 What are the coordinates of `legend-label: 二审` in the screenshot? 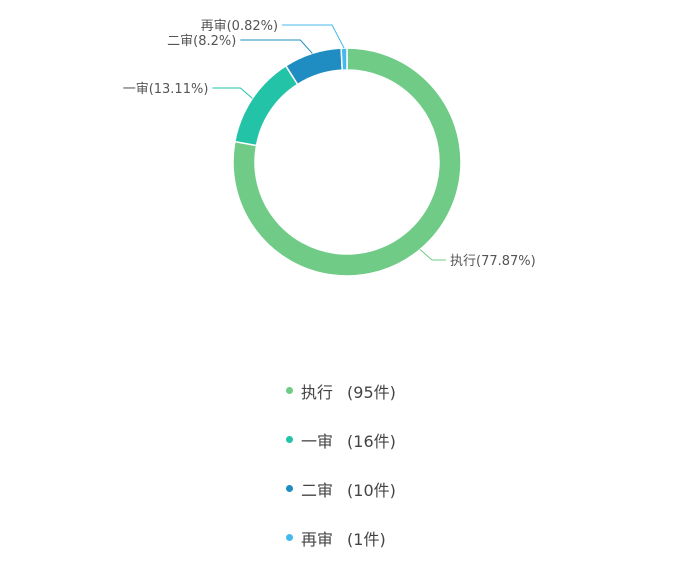 It's located at (317, 490).